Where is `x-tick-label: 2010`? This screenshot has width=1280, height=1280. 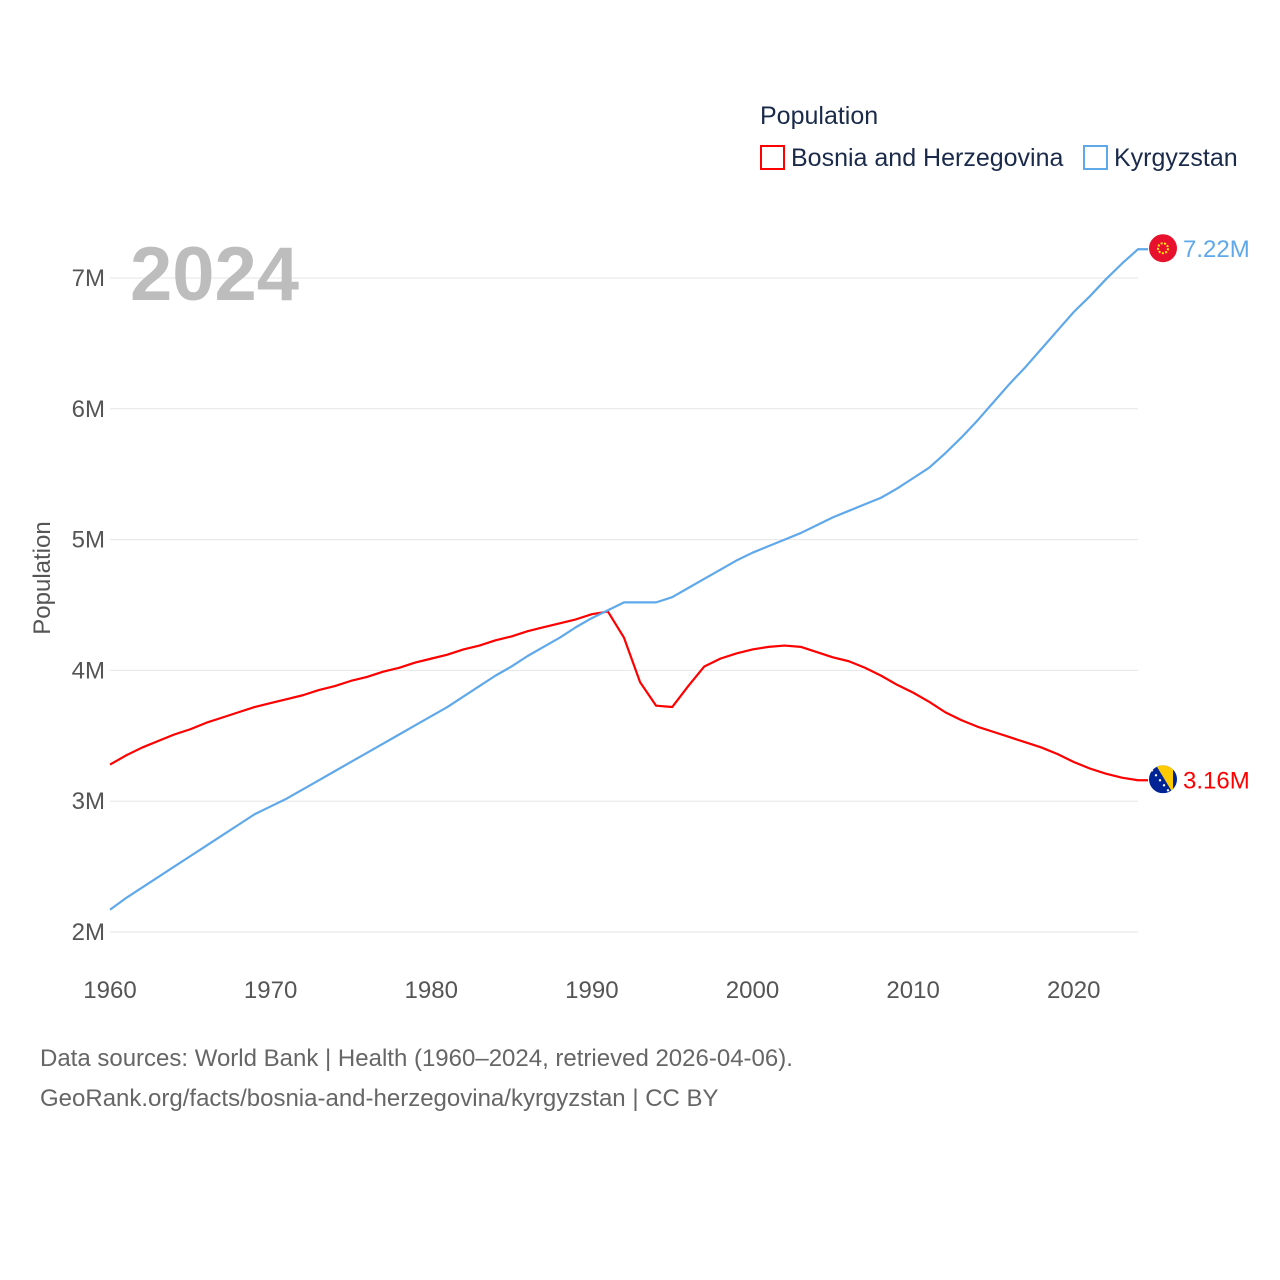 x-tick-label: 2010 is located at coordinates (912, 990).